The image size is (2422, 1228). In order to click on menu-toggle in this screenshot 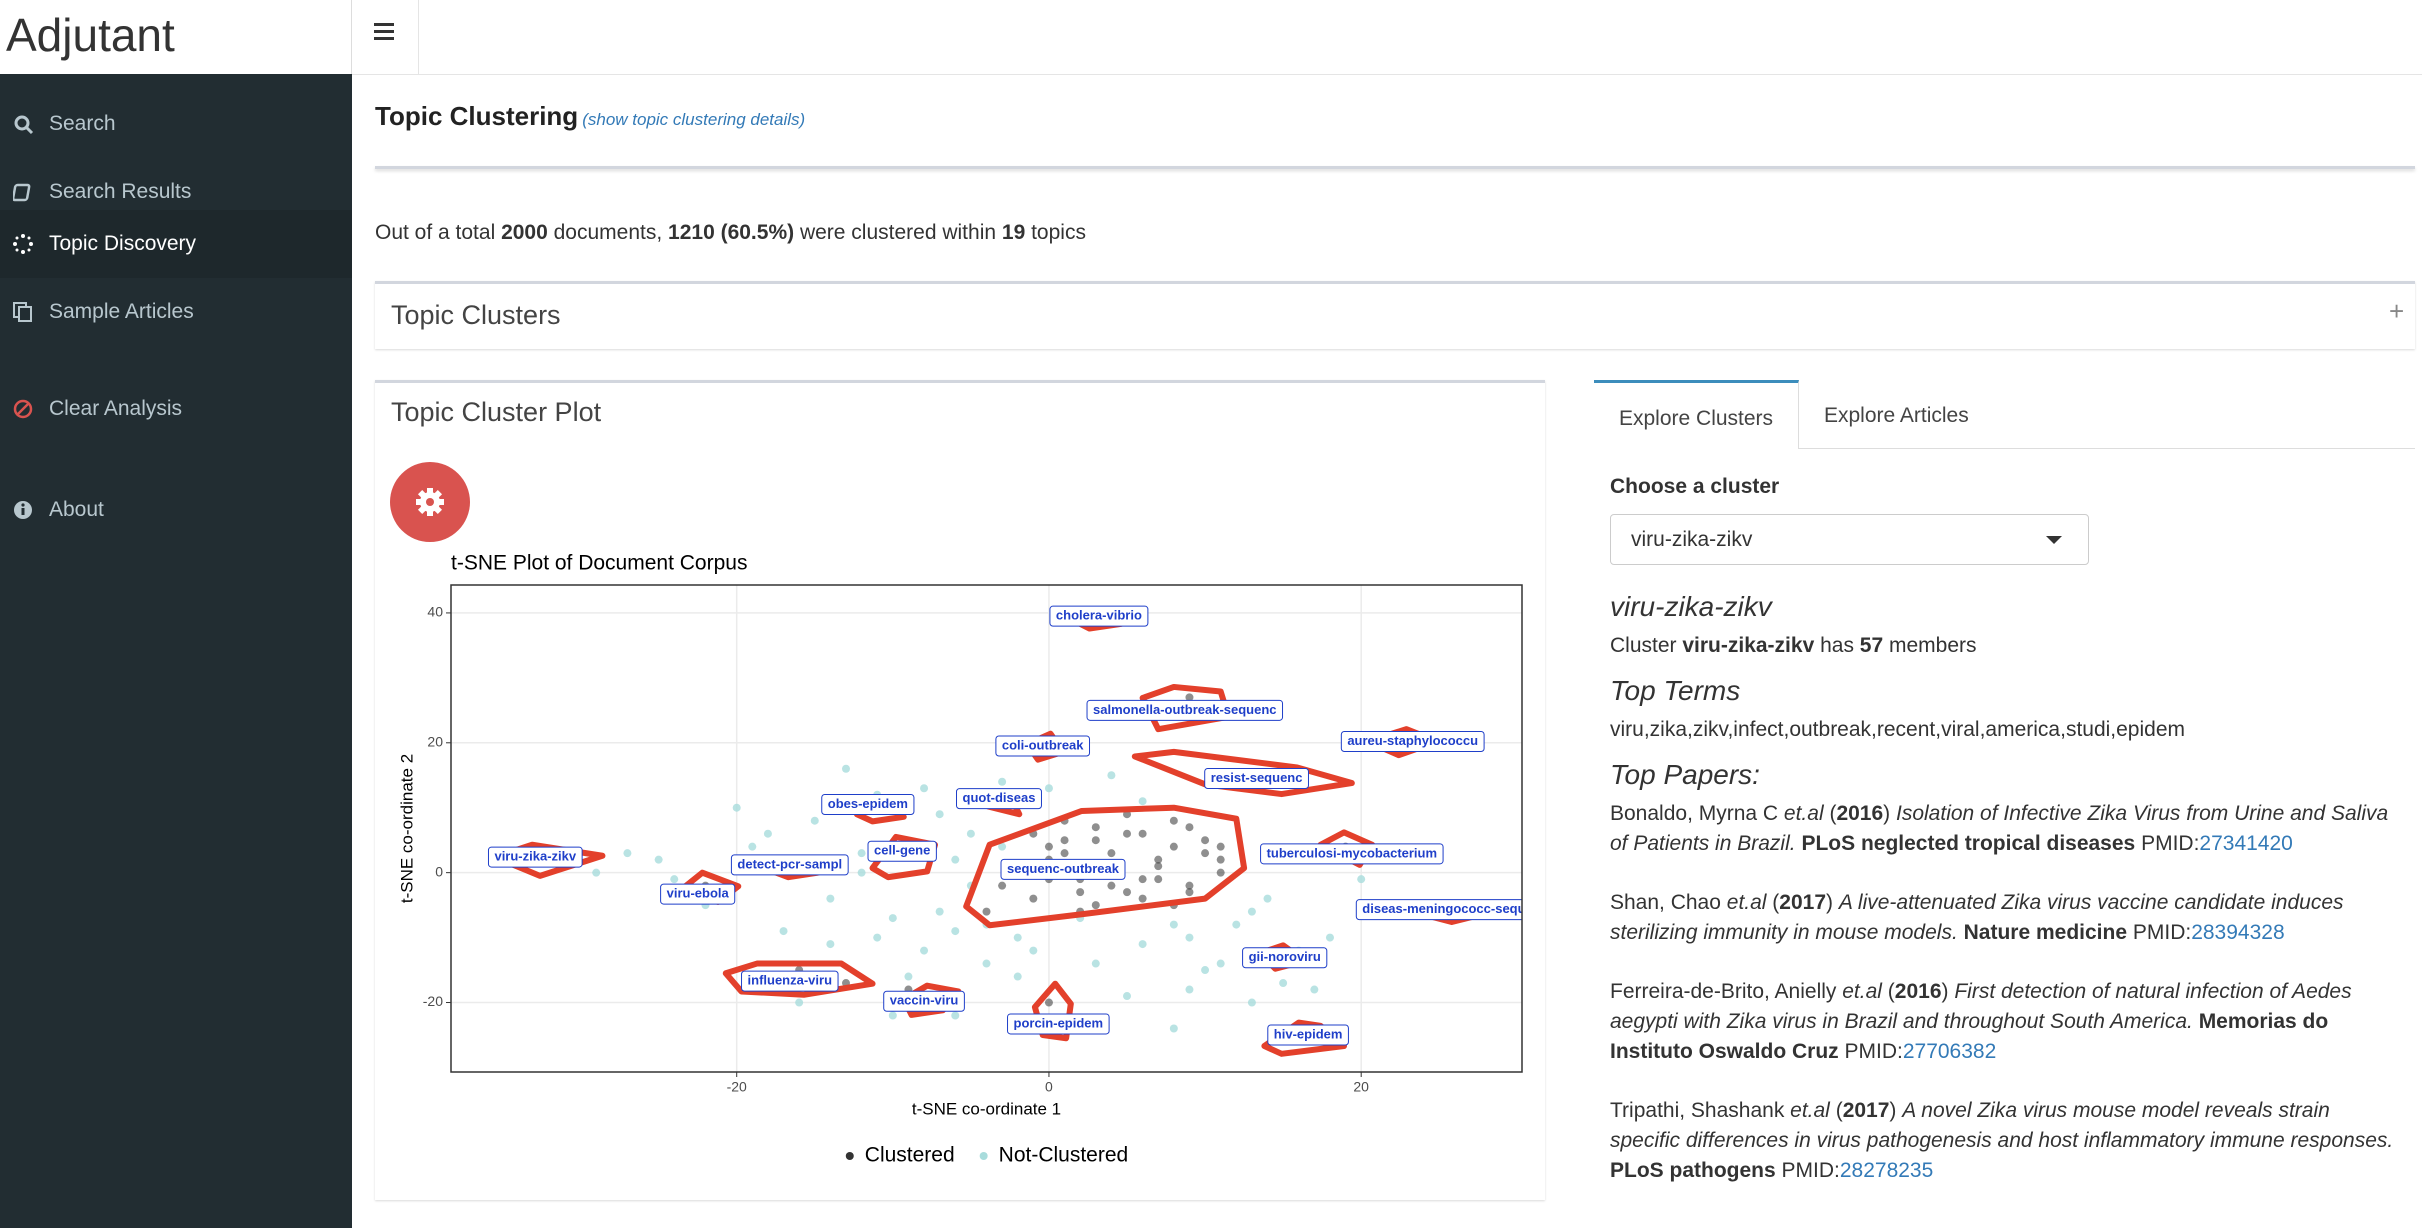, I will do `click(384, 33)`.